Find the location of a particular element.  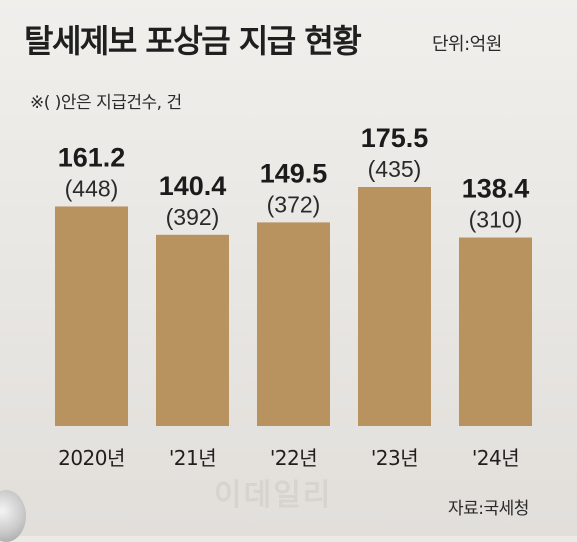

value-label-2: 140.4 is located at coordinates (193, 186).